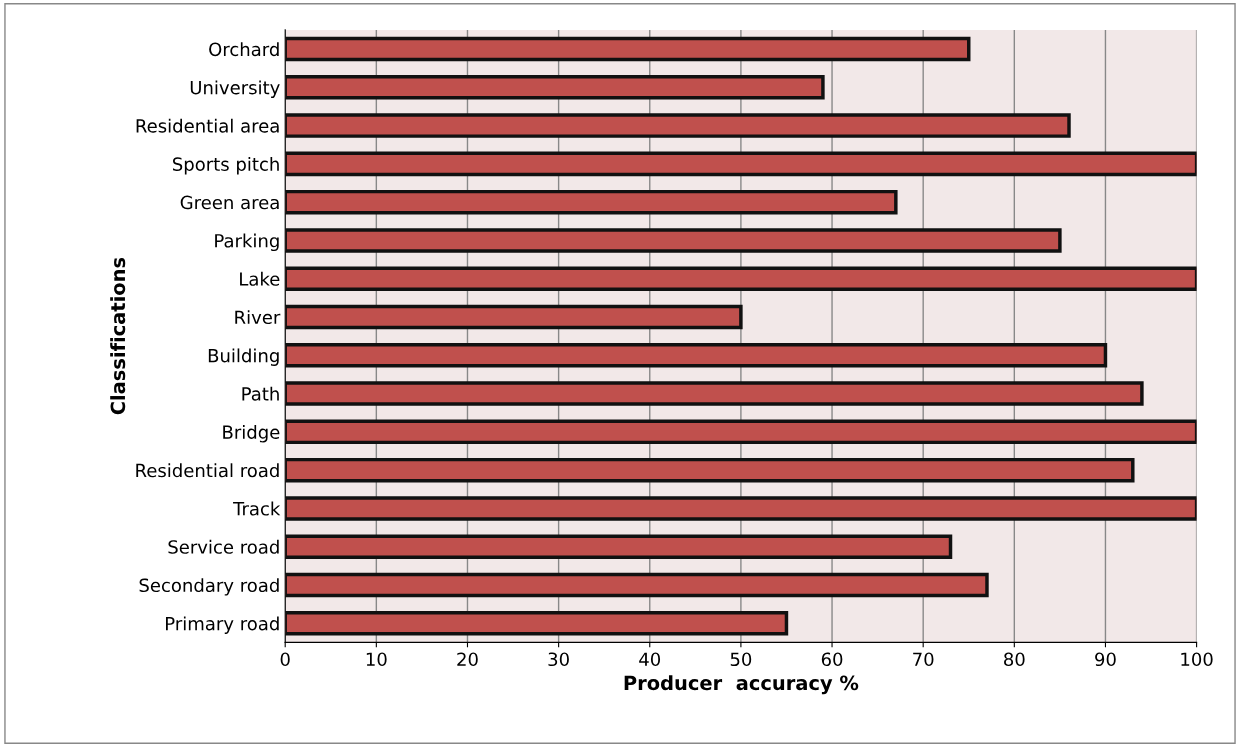 Image resolution: width=1240 pixels, height=747 pixels. What do you see at coordinates (223, 546) in the screenshot?
I see `y-tick-label: Service road` at bounding box center [223, 546].